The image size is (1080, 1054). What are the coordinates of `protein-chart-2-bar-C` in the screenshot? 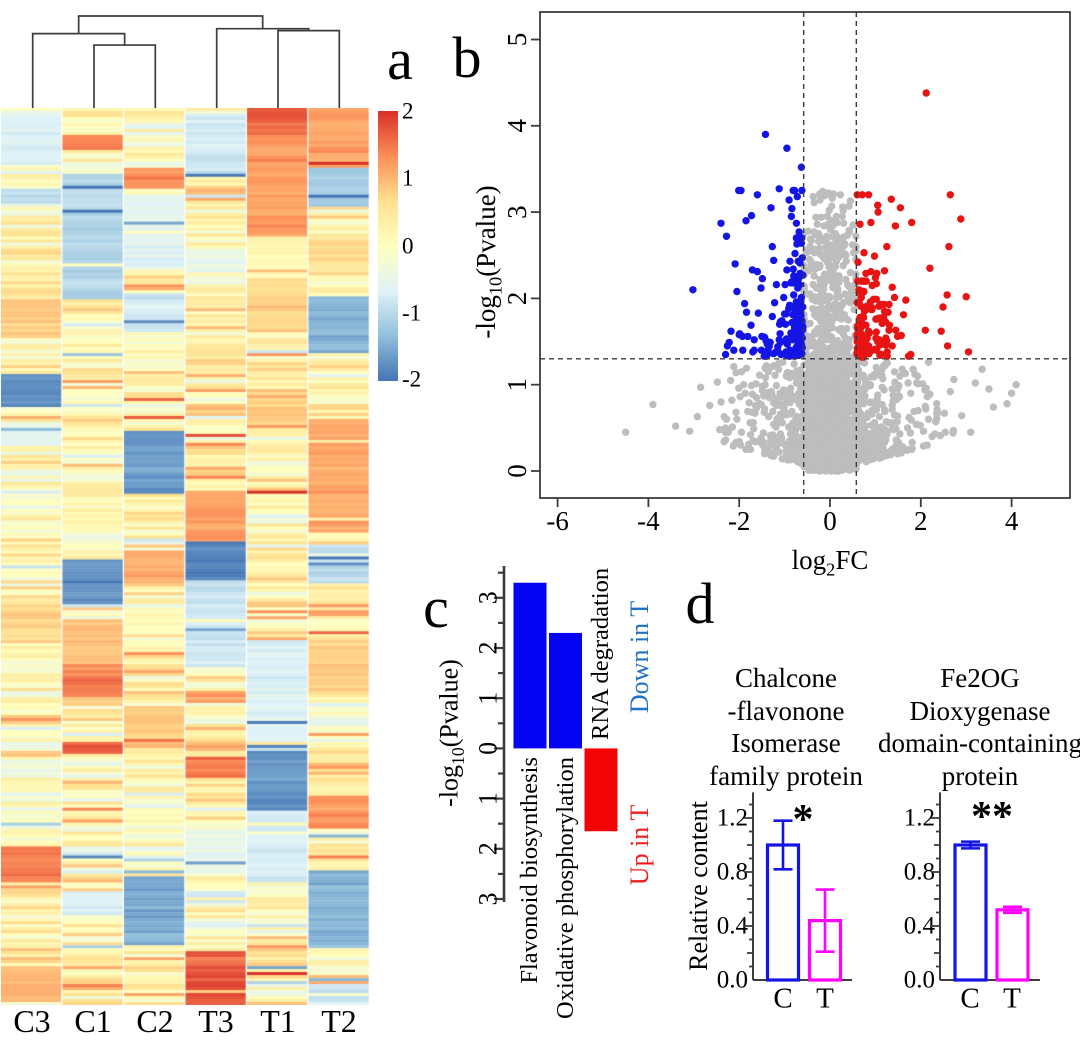 It's located at (970, 912).